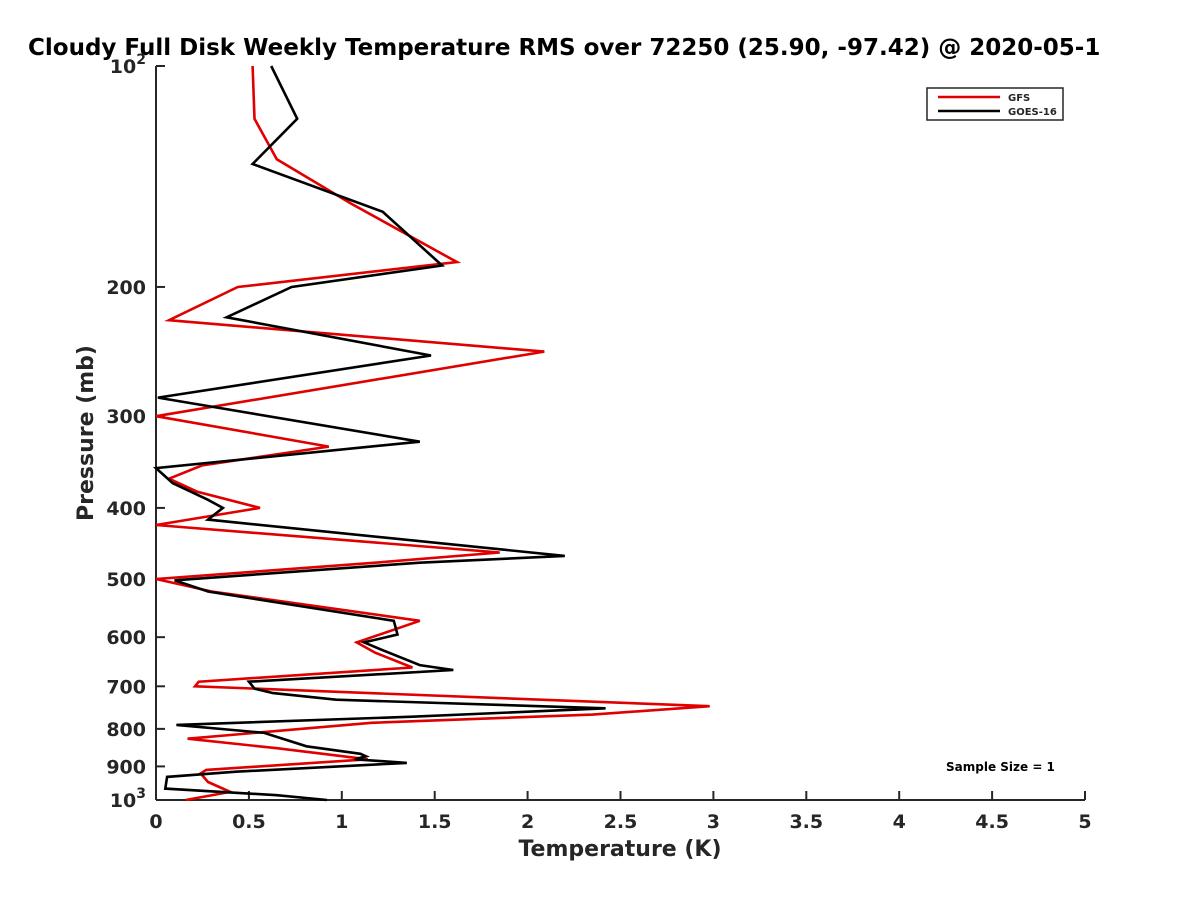 The height and width of the screenshot is (900, 1200). What do you see at coordinates (126, 417) in the screenshot?
I see `y-tick-label: 300` at bounding box center [126, 417].